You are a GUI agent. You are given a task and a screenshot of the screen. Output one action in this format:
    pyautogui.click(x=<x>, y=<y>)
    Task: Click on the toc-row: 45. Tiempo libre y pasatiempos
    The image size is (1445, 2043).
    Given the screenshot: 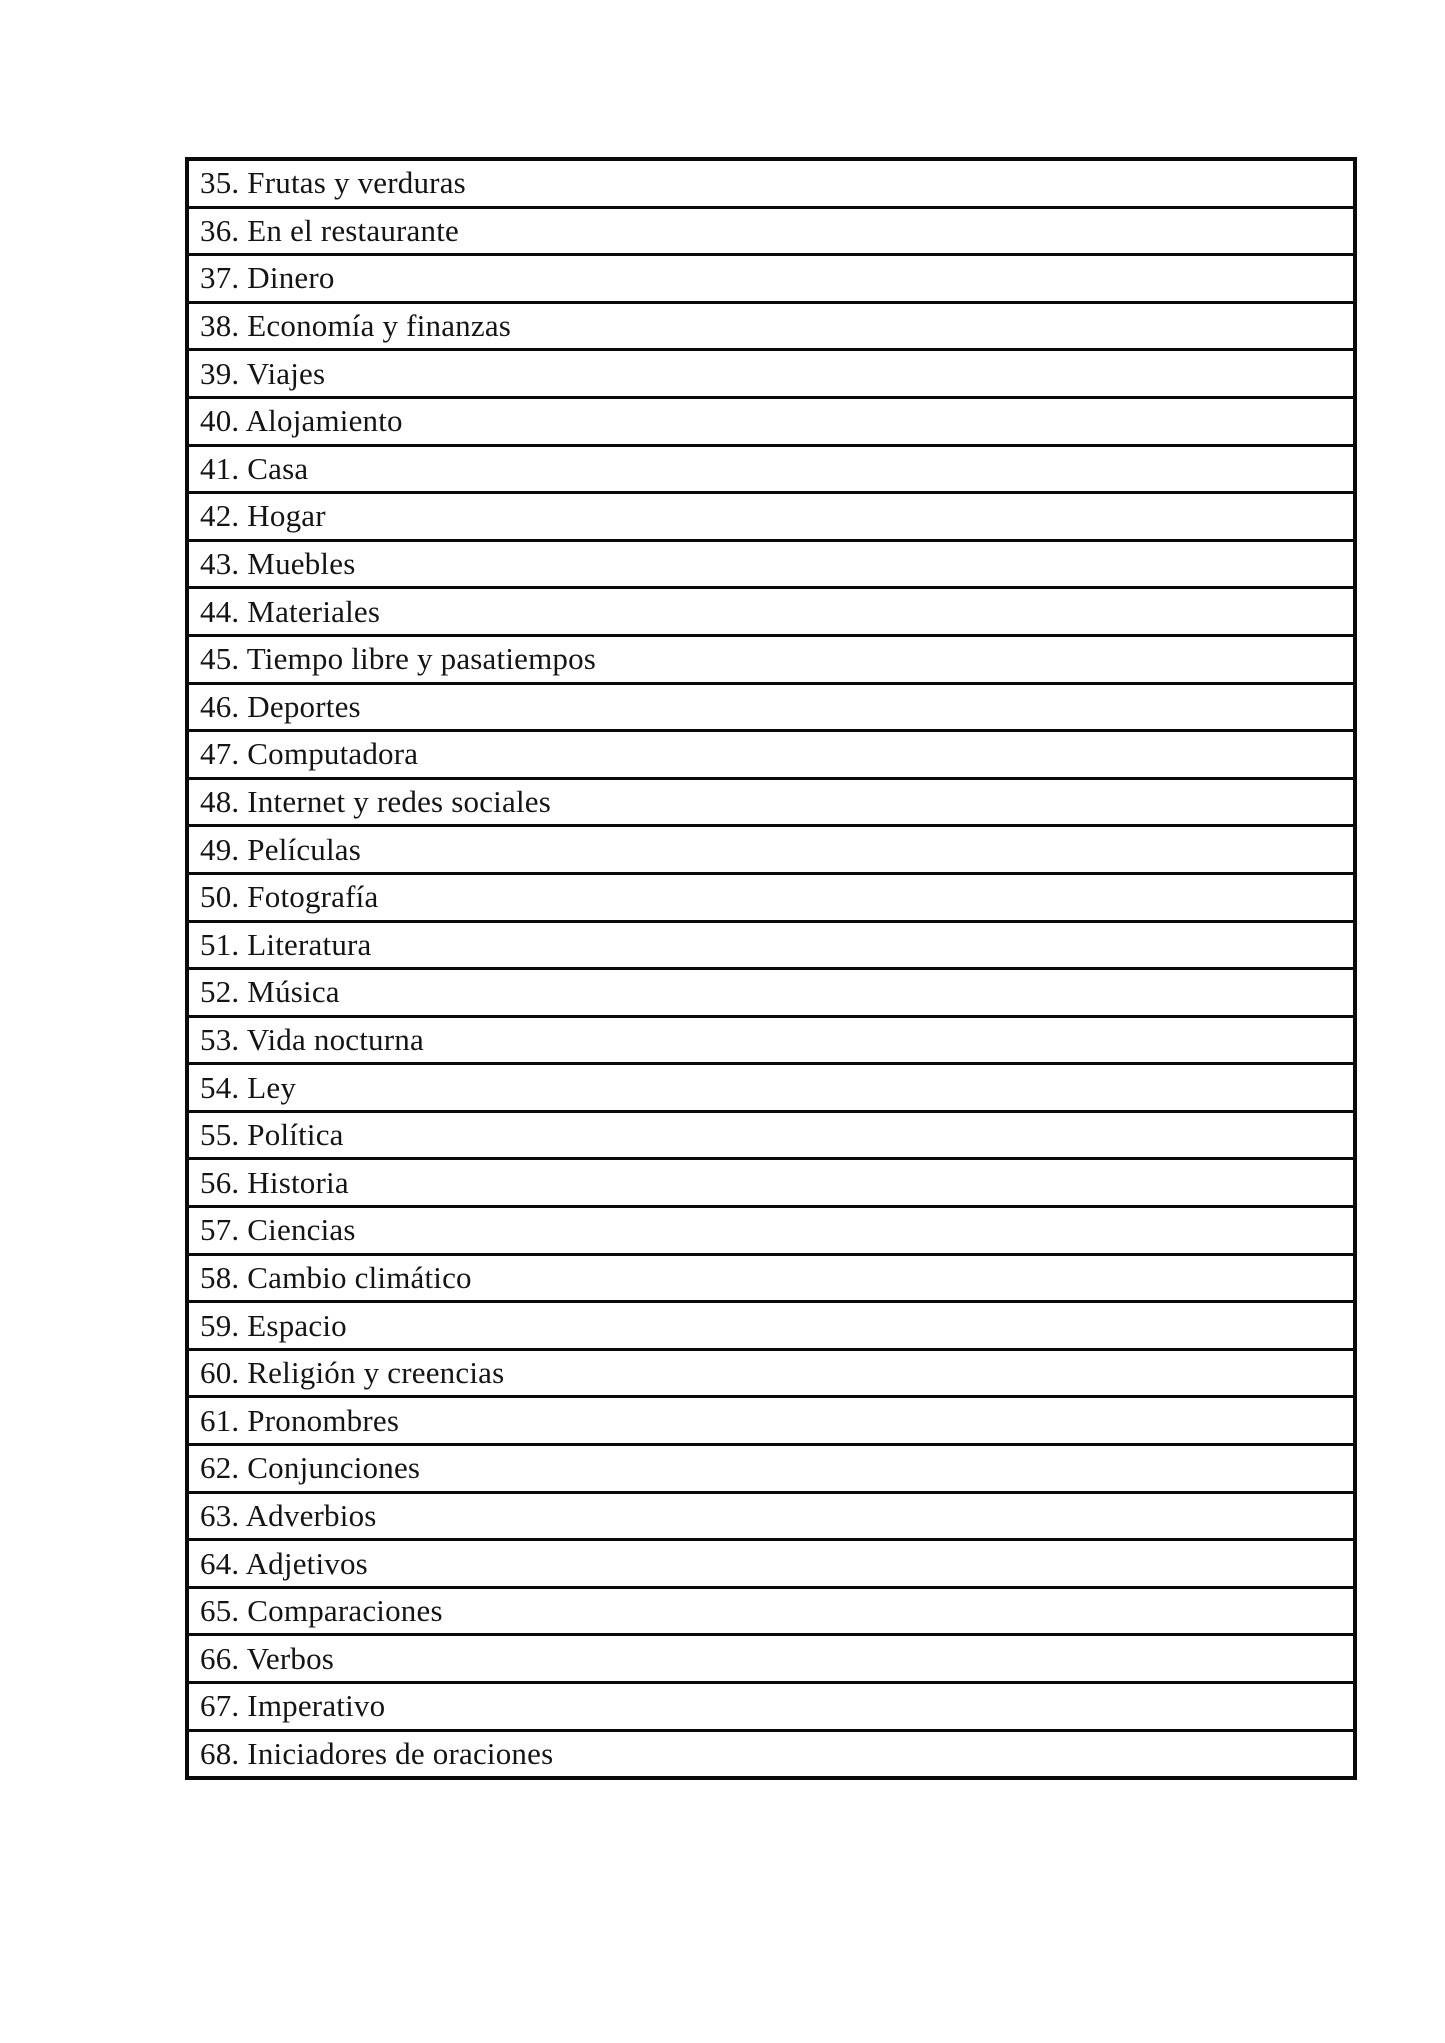 What is the action you would take?
    pyautogui.click(x=771, y=657)
    